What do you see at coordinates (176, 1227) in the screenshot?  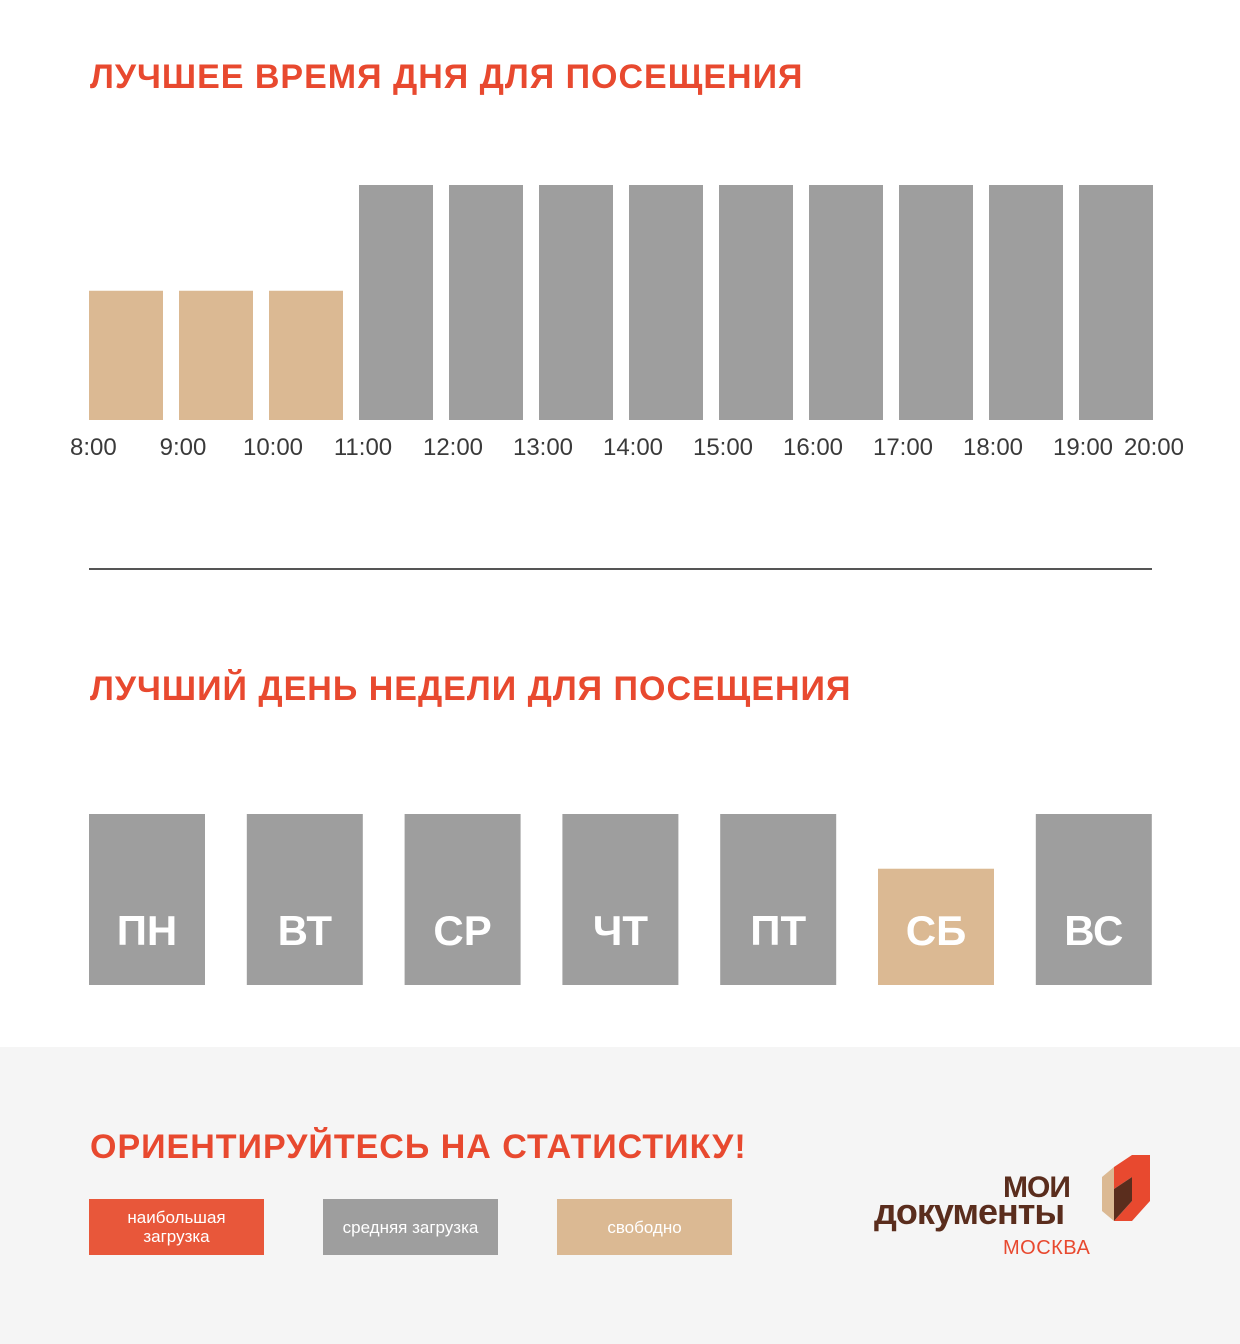 I see `legend-high-load: наибольшая загрузка` at bounding box center [176, 1227].